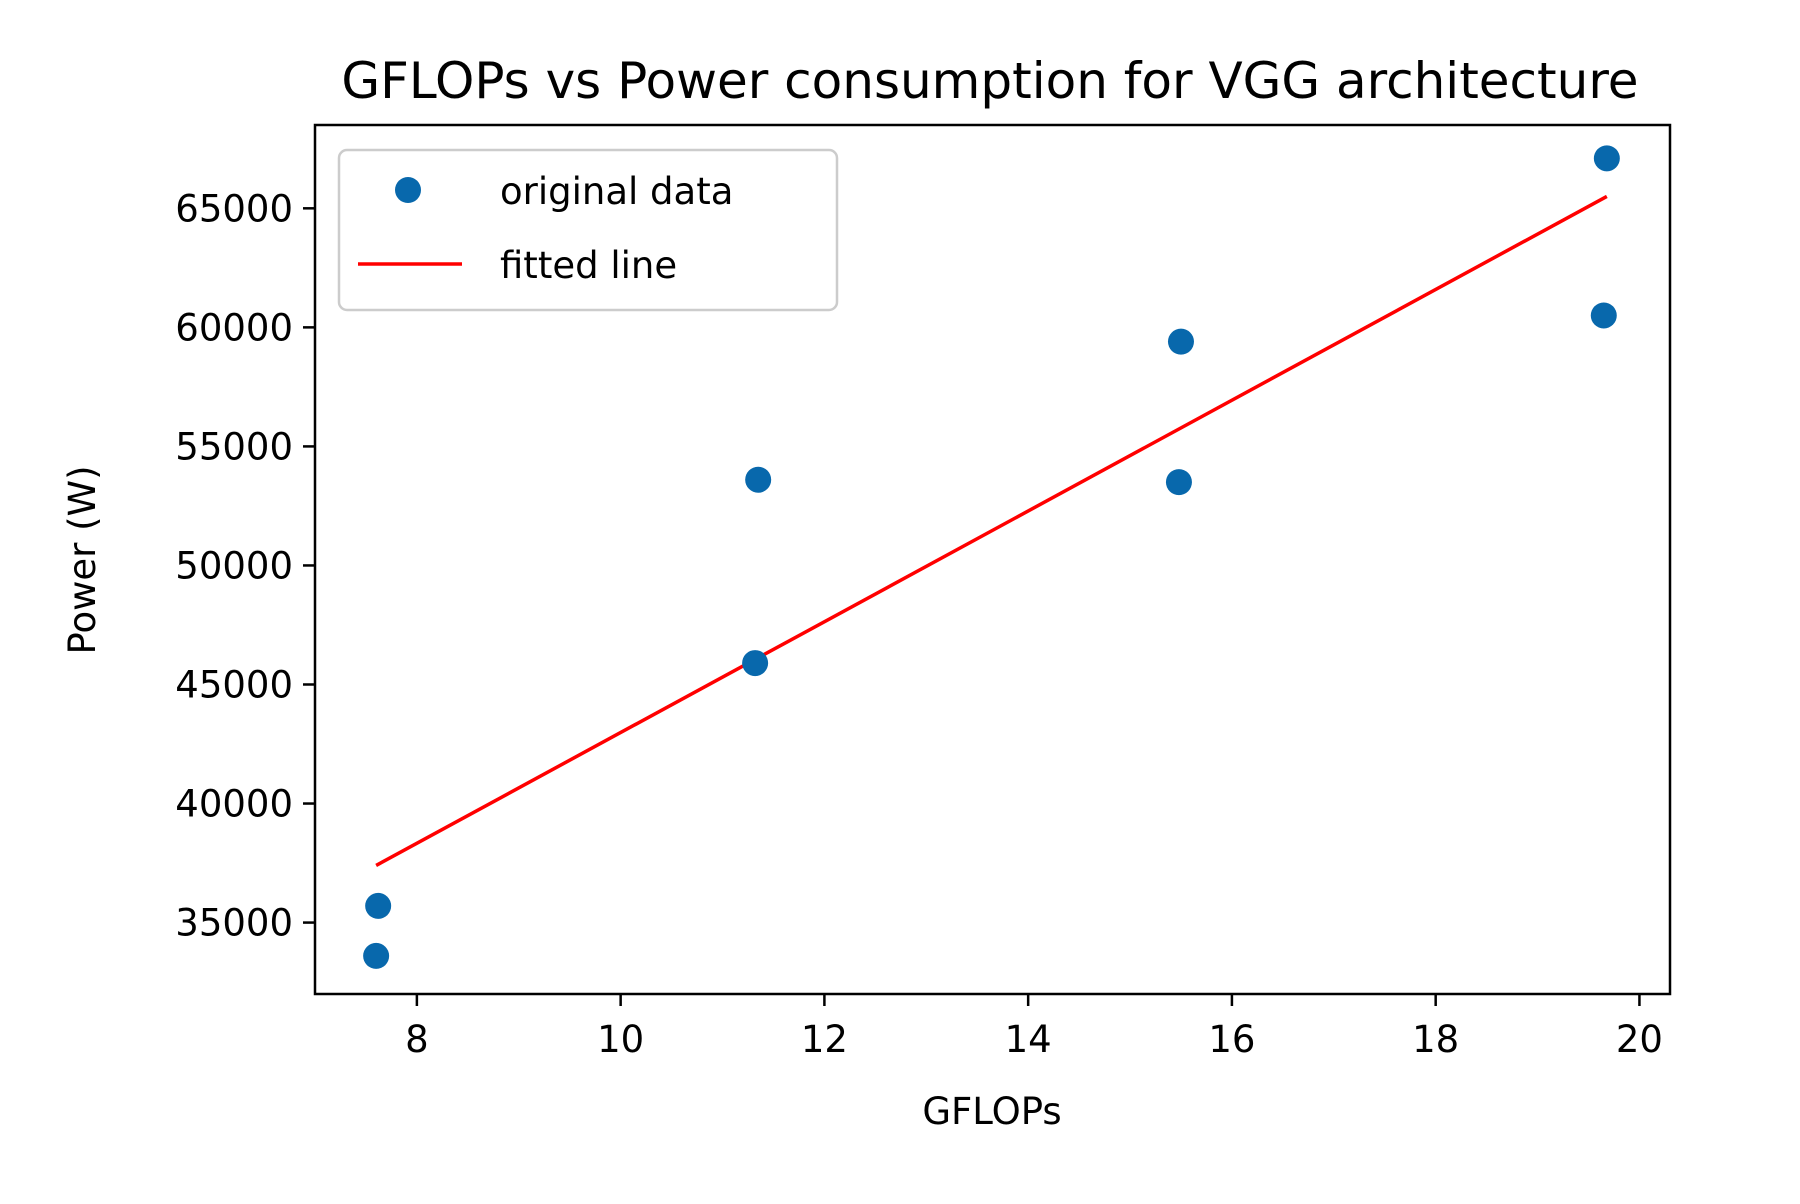 The width and height of the screenshot is (1800, 1204). I want to click on y-axis-ticks: 35000 40000 45000 50000 55000 60000 65000, so click(245, 566).